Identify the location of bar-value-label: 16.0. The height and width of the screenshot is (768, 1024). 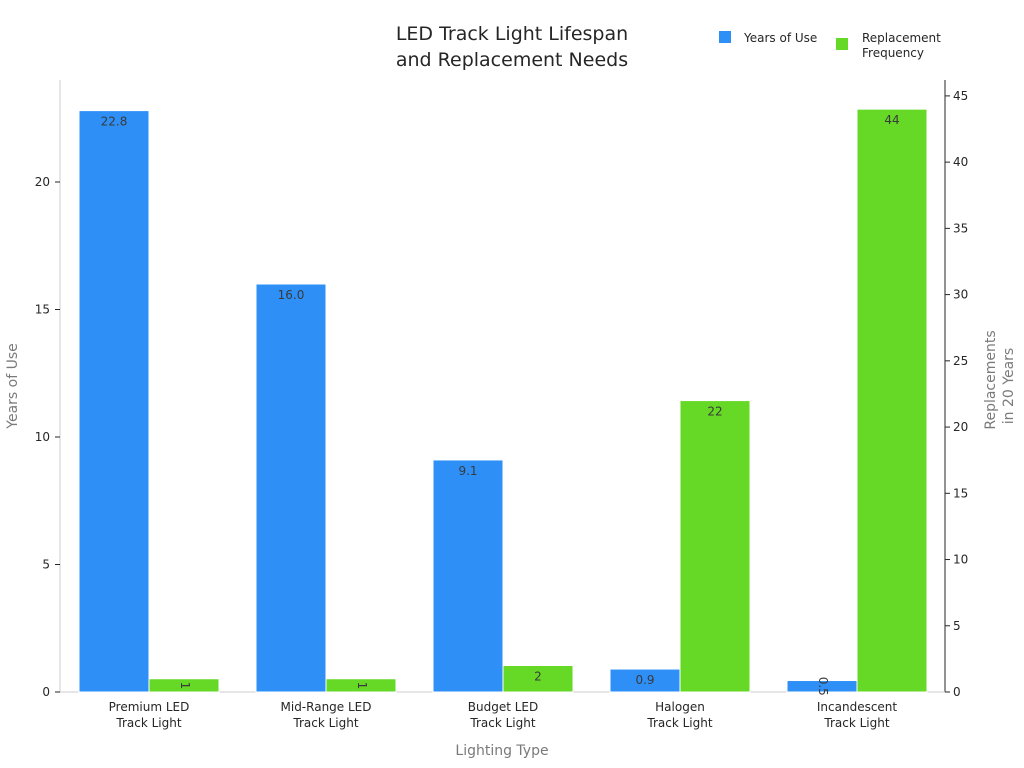
(291, 295).